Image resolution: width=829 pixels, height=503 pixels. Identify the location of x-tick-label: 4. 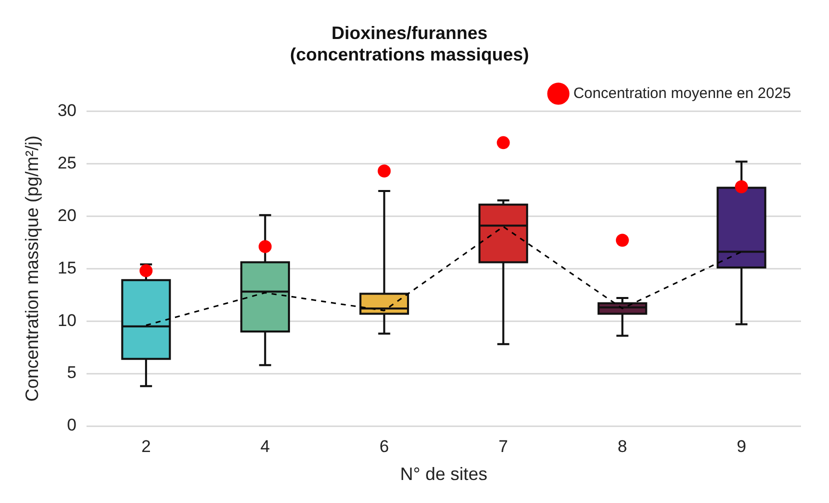
(265, 446).